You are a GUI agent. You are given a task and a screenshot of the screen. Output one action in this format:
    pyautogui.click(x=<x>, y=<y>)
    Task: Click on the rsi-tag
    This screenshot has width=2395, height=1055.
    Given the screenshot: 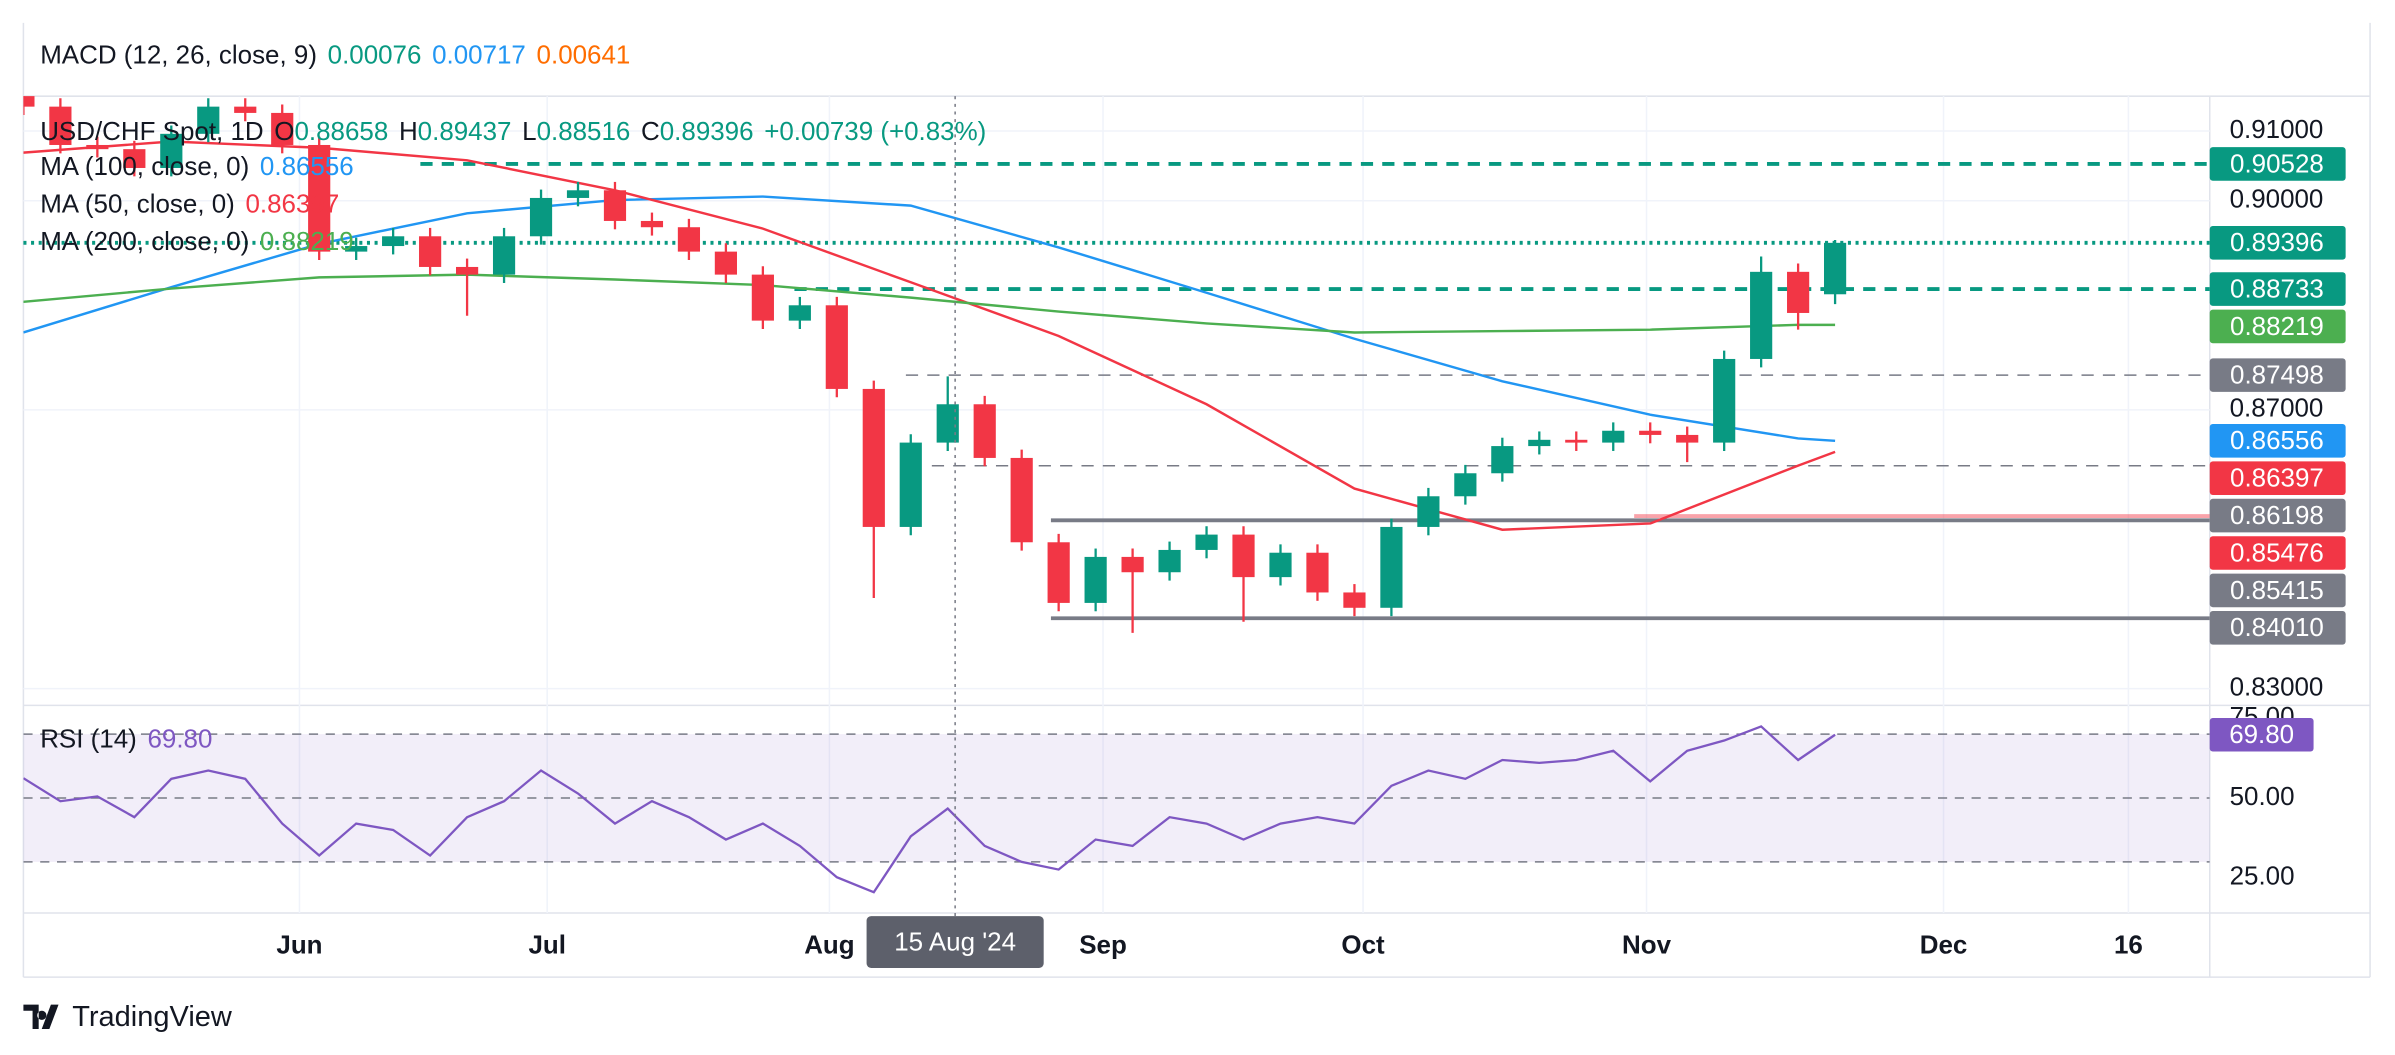 What is the action you would take?
    pyautogui.click(x=2261, y=734)
    